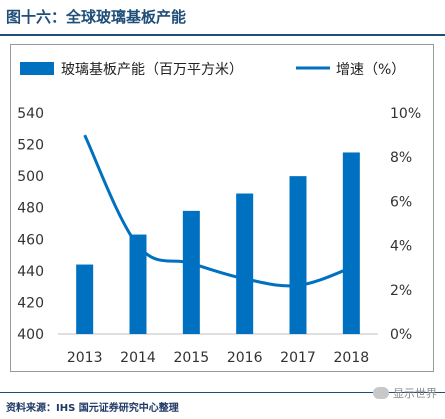 The width and height of the screenshot is (445, 419). Describe the element at coordinates (152, 69) in the screenshot. I see `legend-bar-label: 玻璃基板产能（百万平方米）` at that location.